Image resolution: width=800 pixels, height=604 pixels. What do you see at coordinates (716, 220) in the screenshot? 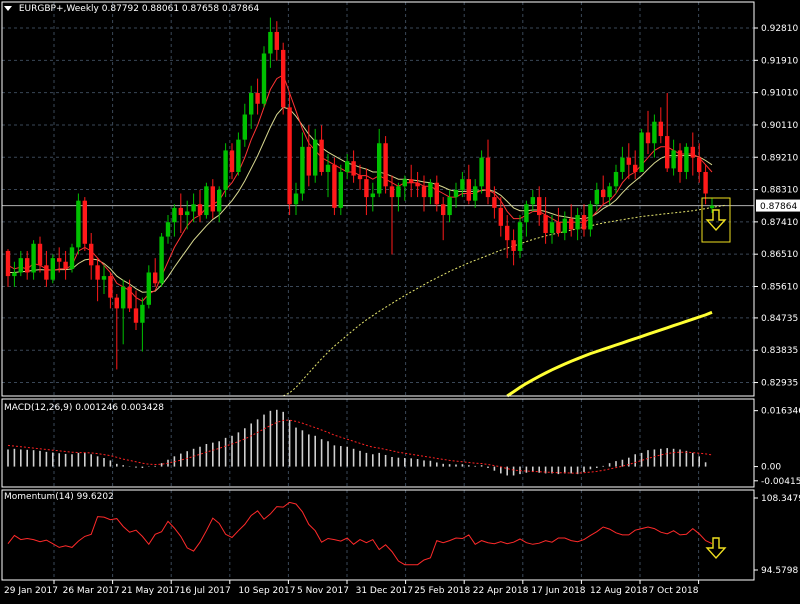
I see `annotation-box` at bounding box center [716, 220].